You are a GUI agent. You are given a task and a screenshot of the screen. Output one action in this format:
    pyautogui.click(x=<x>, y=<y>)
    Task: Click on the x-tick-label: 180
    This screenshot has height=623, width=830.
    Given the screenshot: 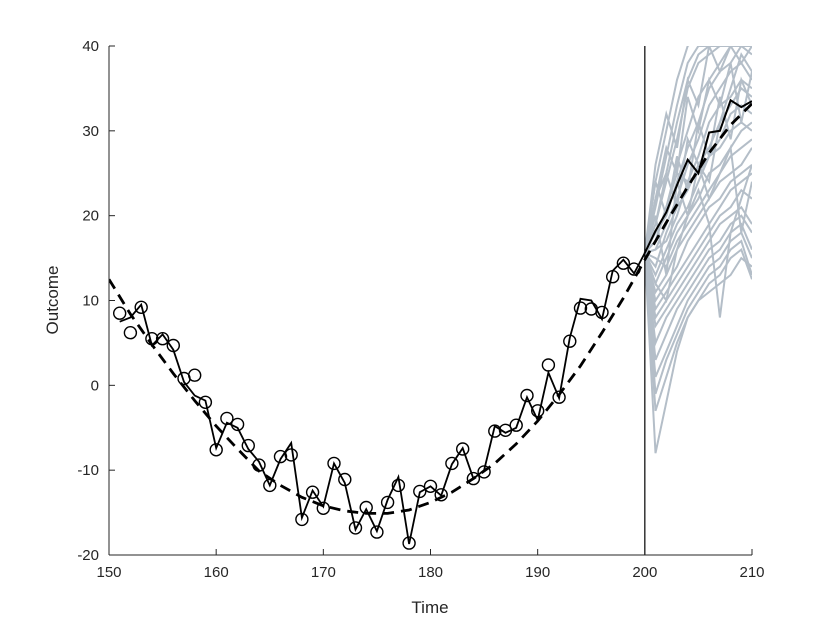 What is the action you would take?
    pyautogui.click(x=430, y=572)
    